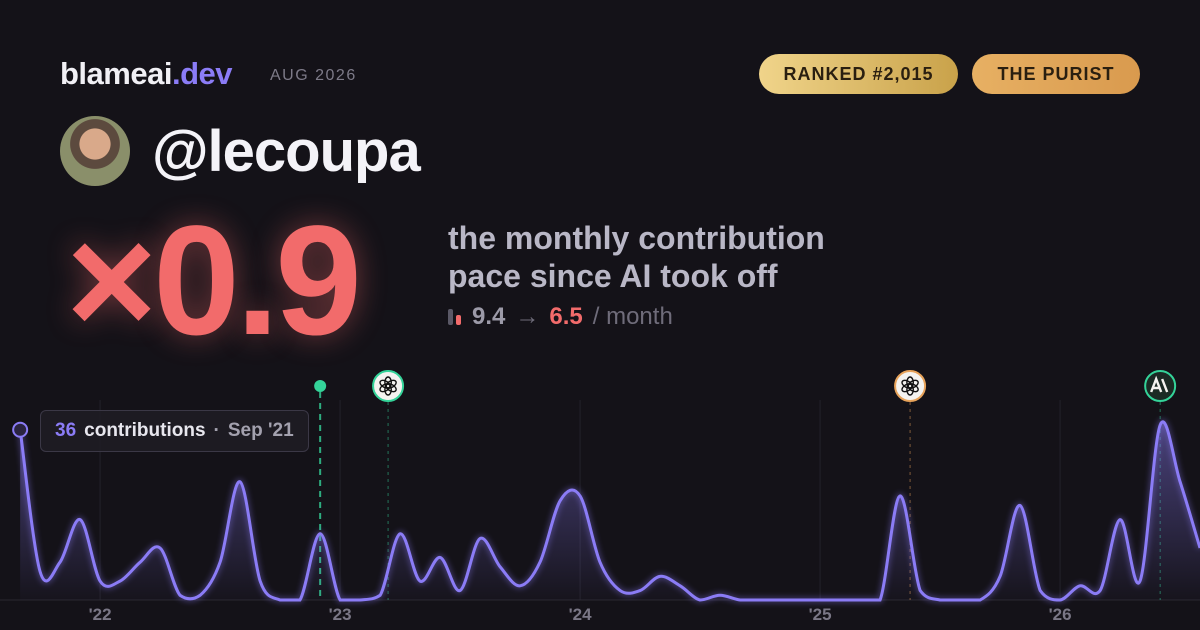 Image resolution: width=1200 pixels, height=630 pixels. I want to click on description: pace since AI took off, so click(613, 276).